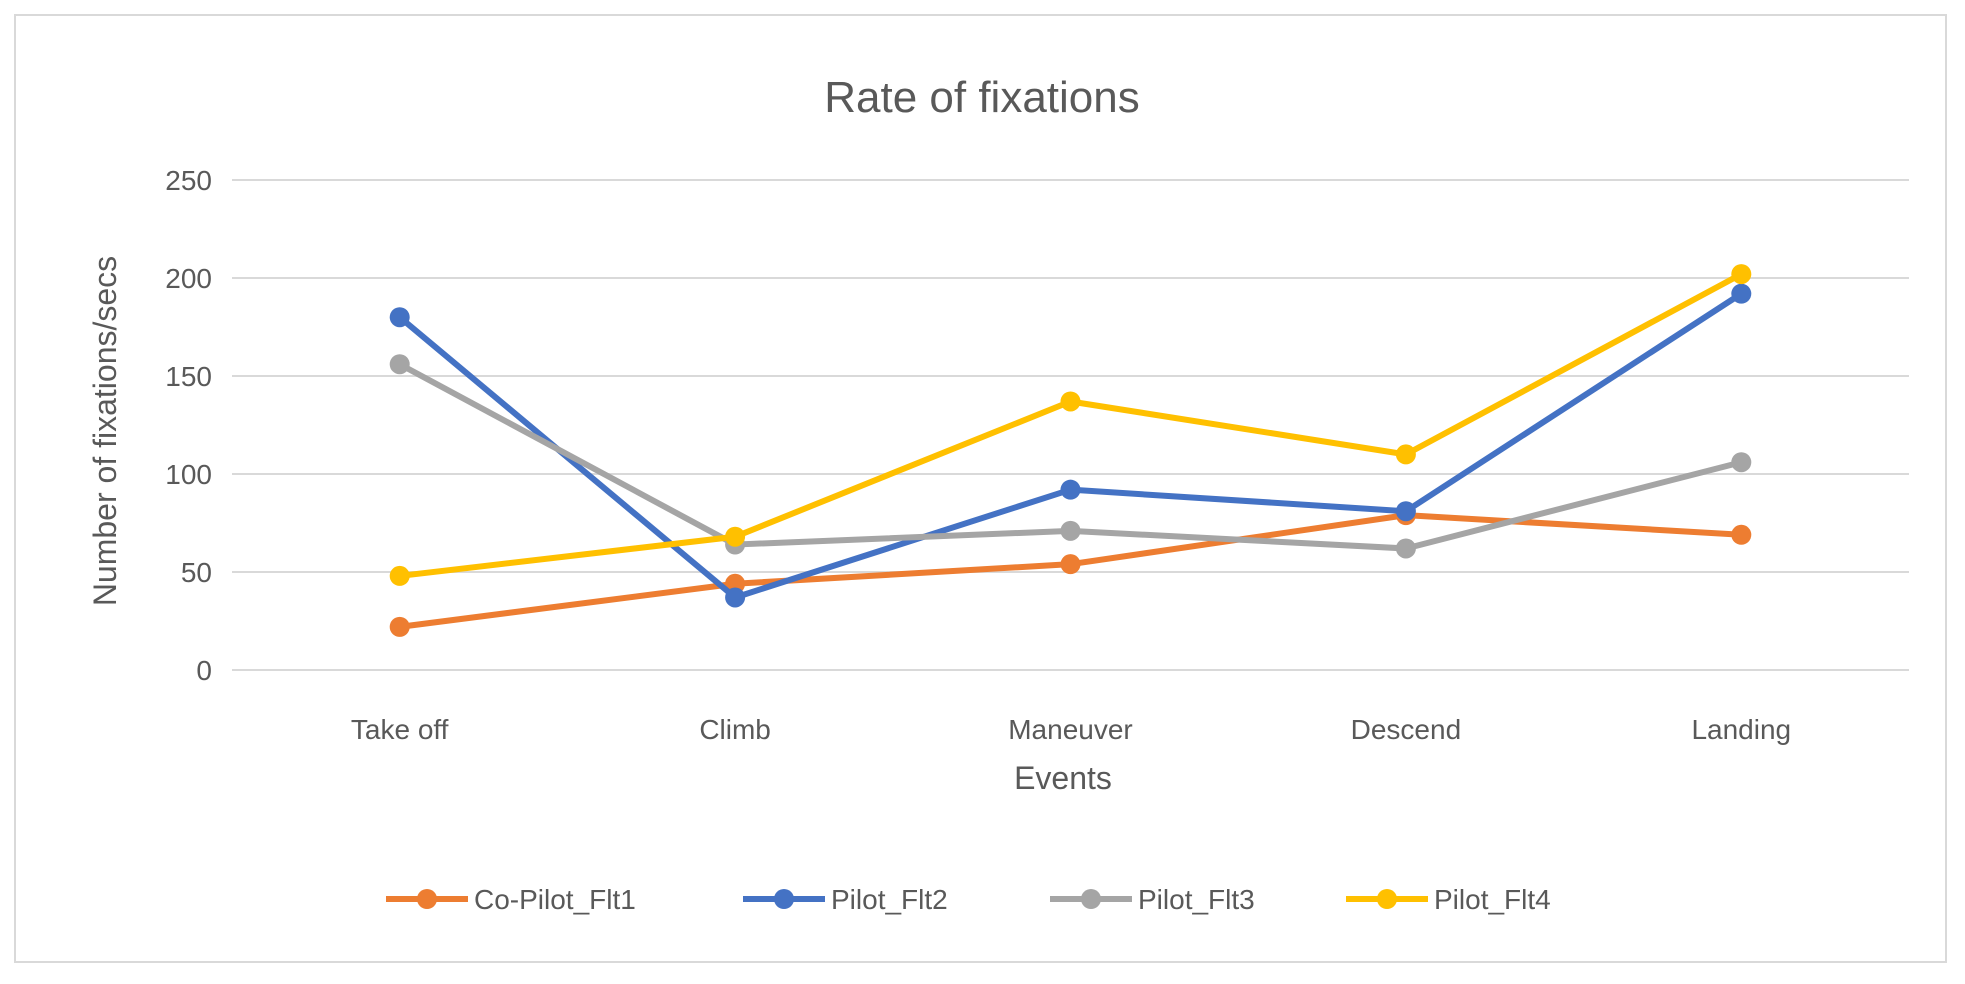 The height and width of the screenshot is (984, 1965). I want to click on series-Pilot_Flt3, so click(1070, 456).